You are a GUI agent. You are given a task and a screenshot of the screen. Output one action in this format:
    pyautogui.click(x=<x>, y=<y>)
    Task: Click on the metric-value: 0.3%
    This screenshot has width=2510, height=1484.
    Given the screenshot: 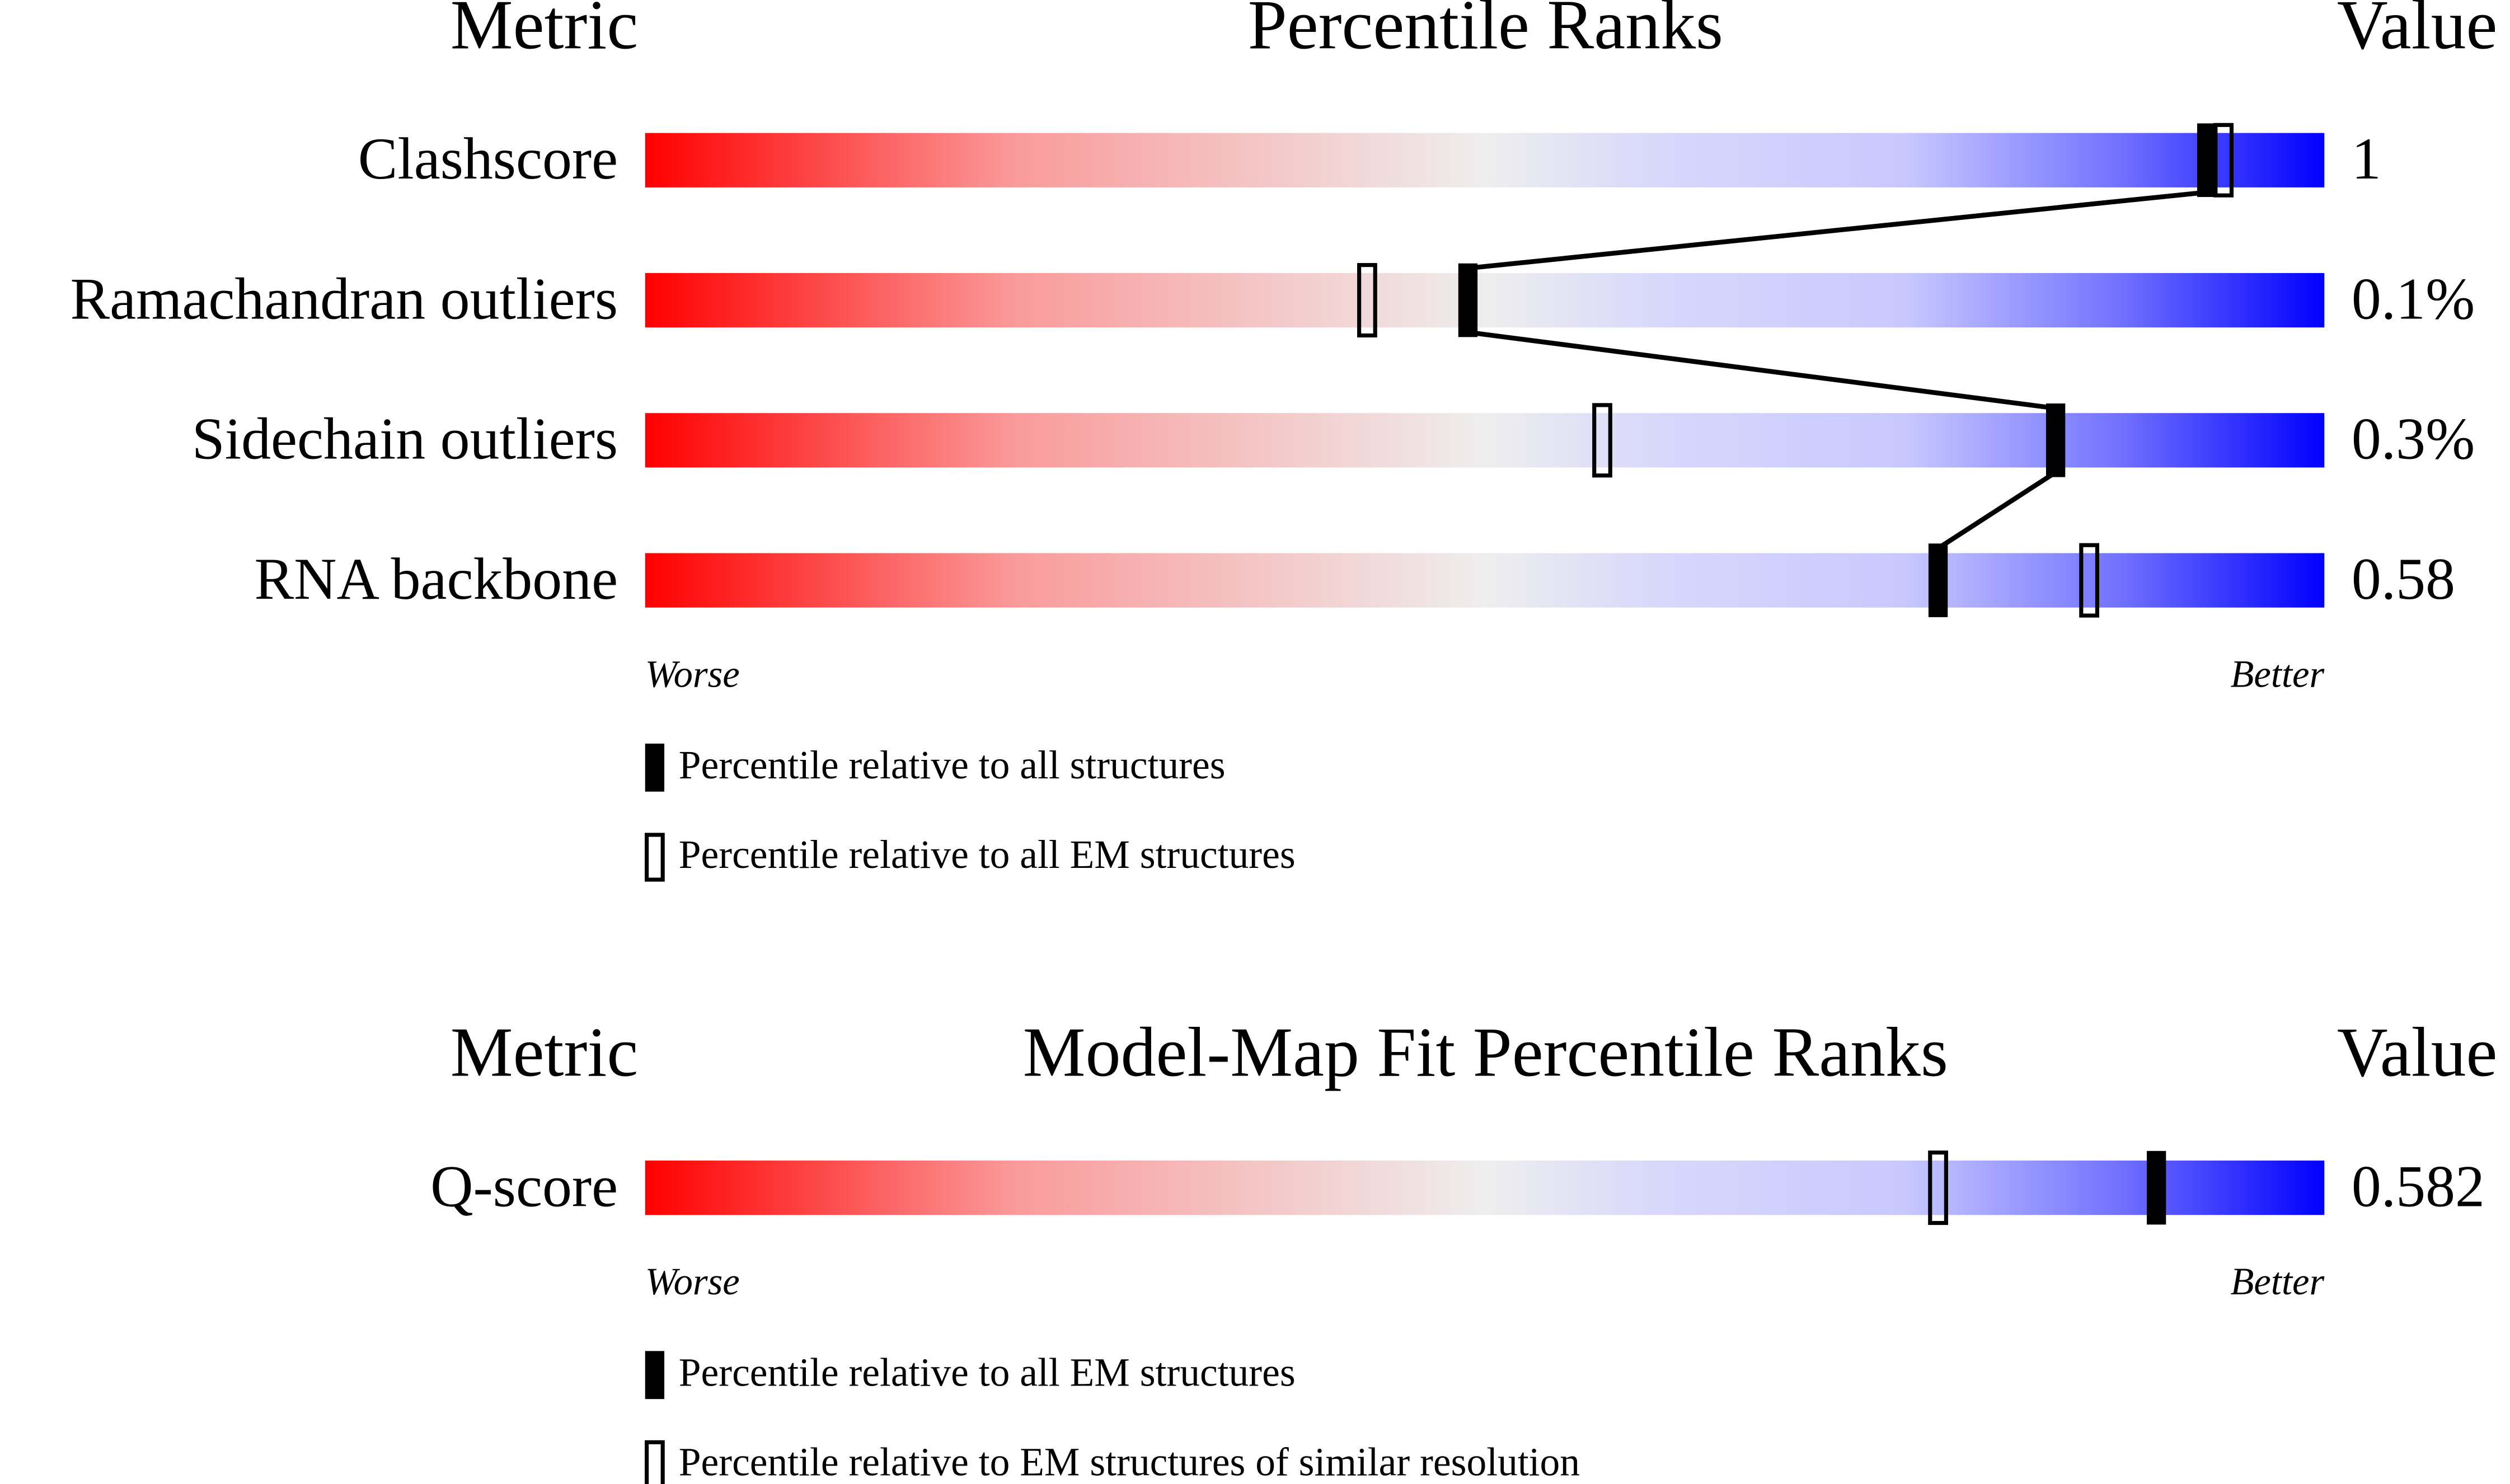 What is the action you would take?
    pyautogui.click(x=2413, y=439)
    